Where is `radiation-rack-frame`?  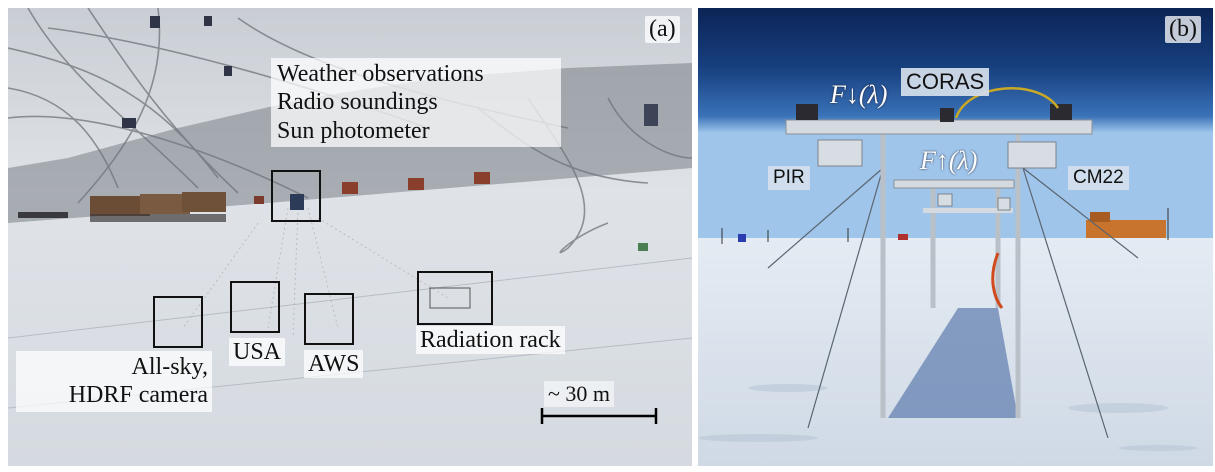 radiation-rack-frame is located at coordinates (455, 298).